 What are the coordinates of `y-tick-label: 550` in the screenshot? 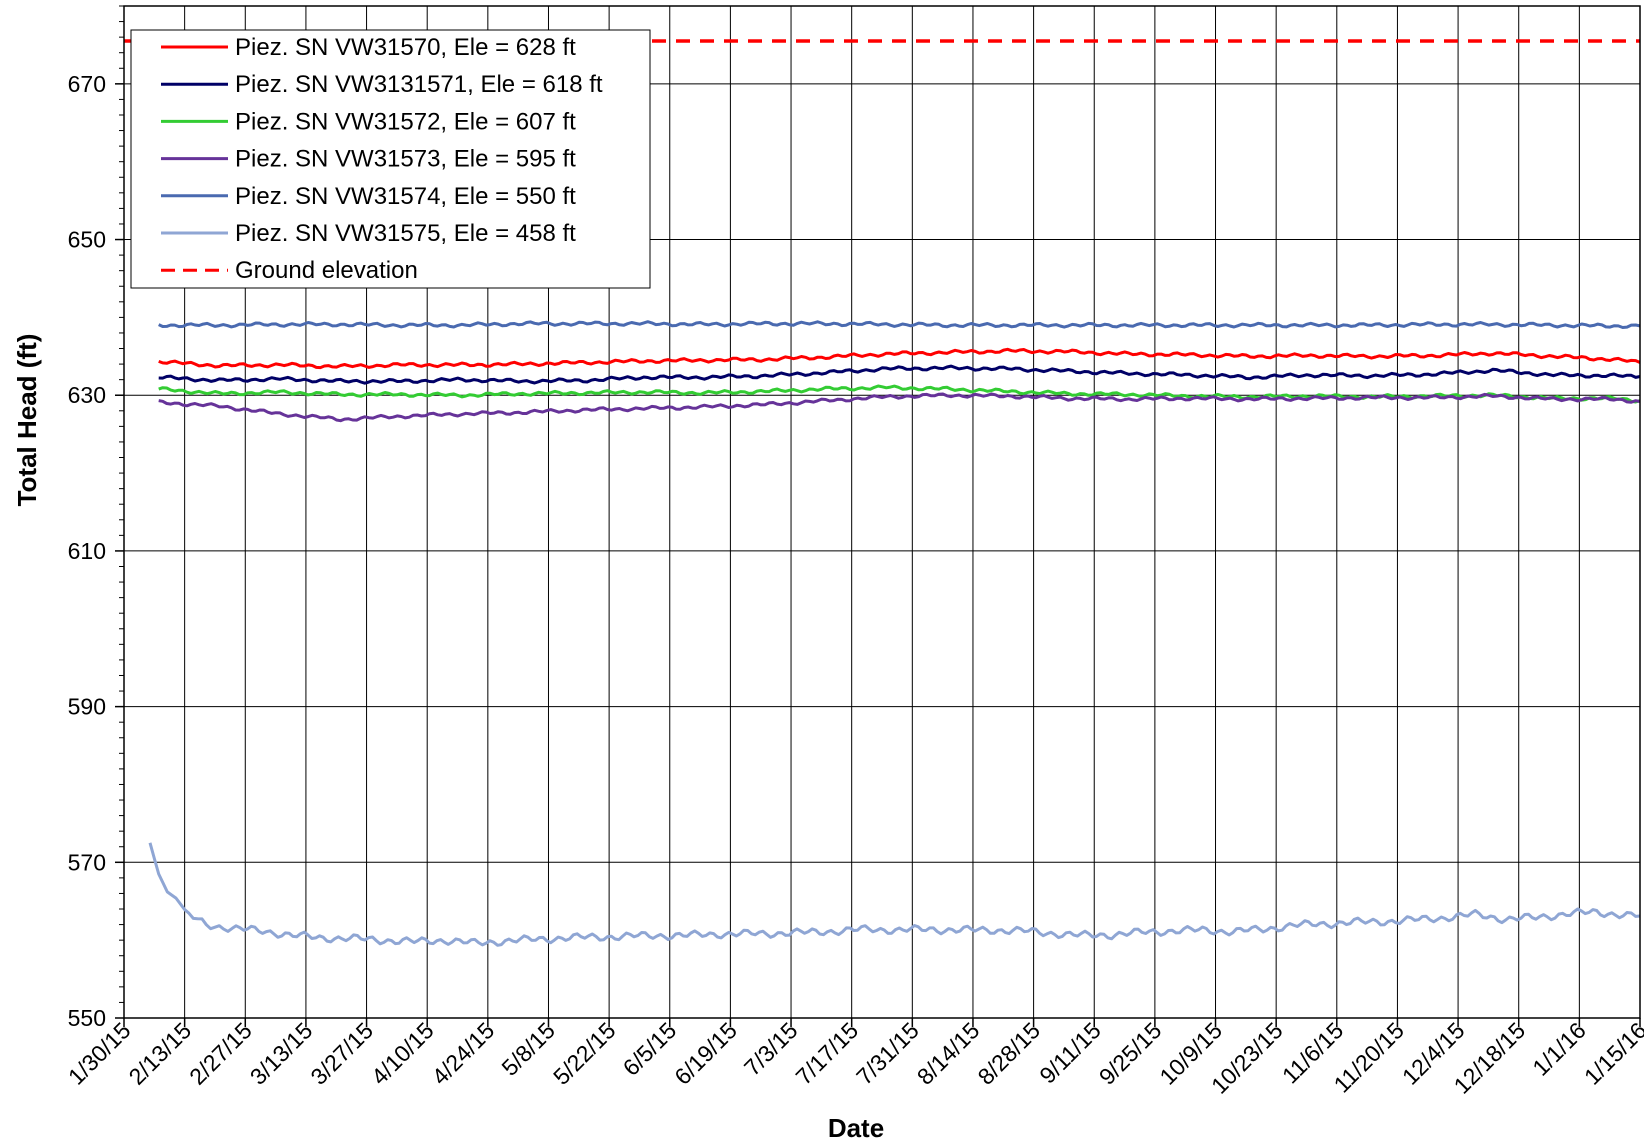 It's located at (87, 1018).